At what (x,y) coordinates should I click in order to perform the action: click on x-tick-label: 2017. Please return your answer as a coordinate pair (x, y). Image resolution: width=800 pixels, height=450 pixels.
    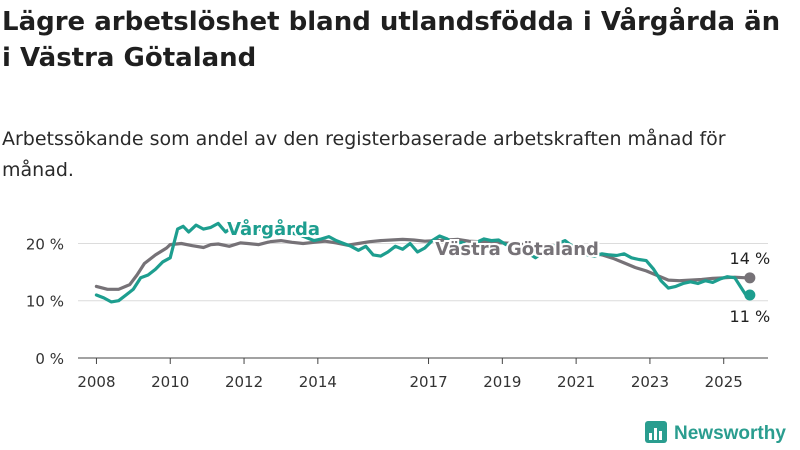
    Looking at the image, I should click on (428, 382).